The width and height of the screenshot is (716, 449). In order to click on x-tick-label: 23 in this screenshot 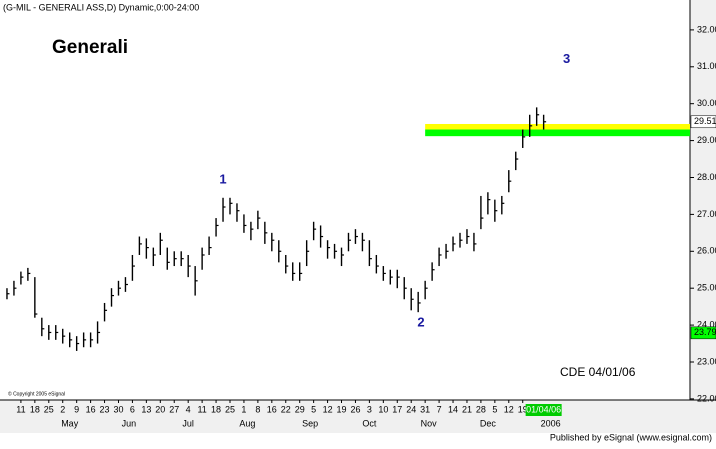, I will do `click(105, 409)`.